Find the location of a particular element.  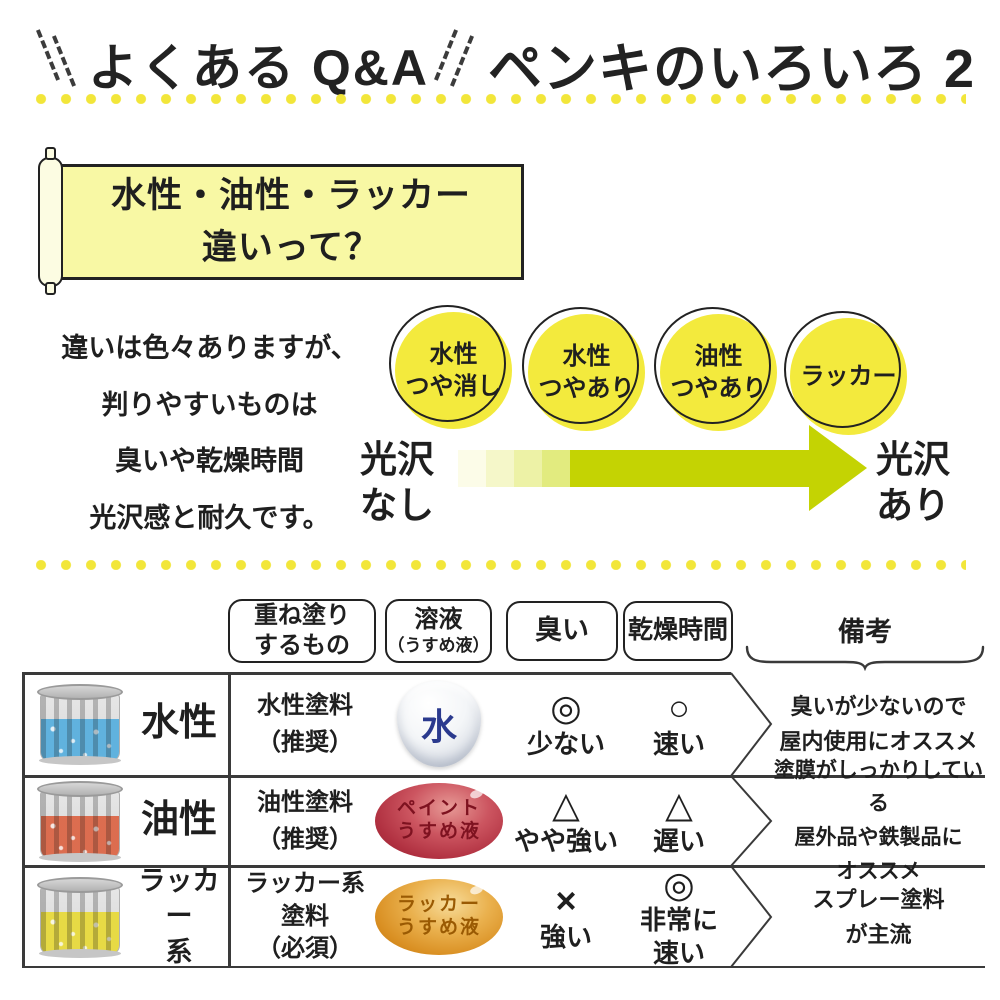

table-border-top is located at coordinates (376, 673).